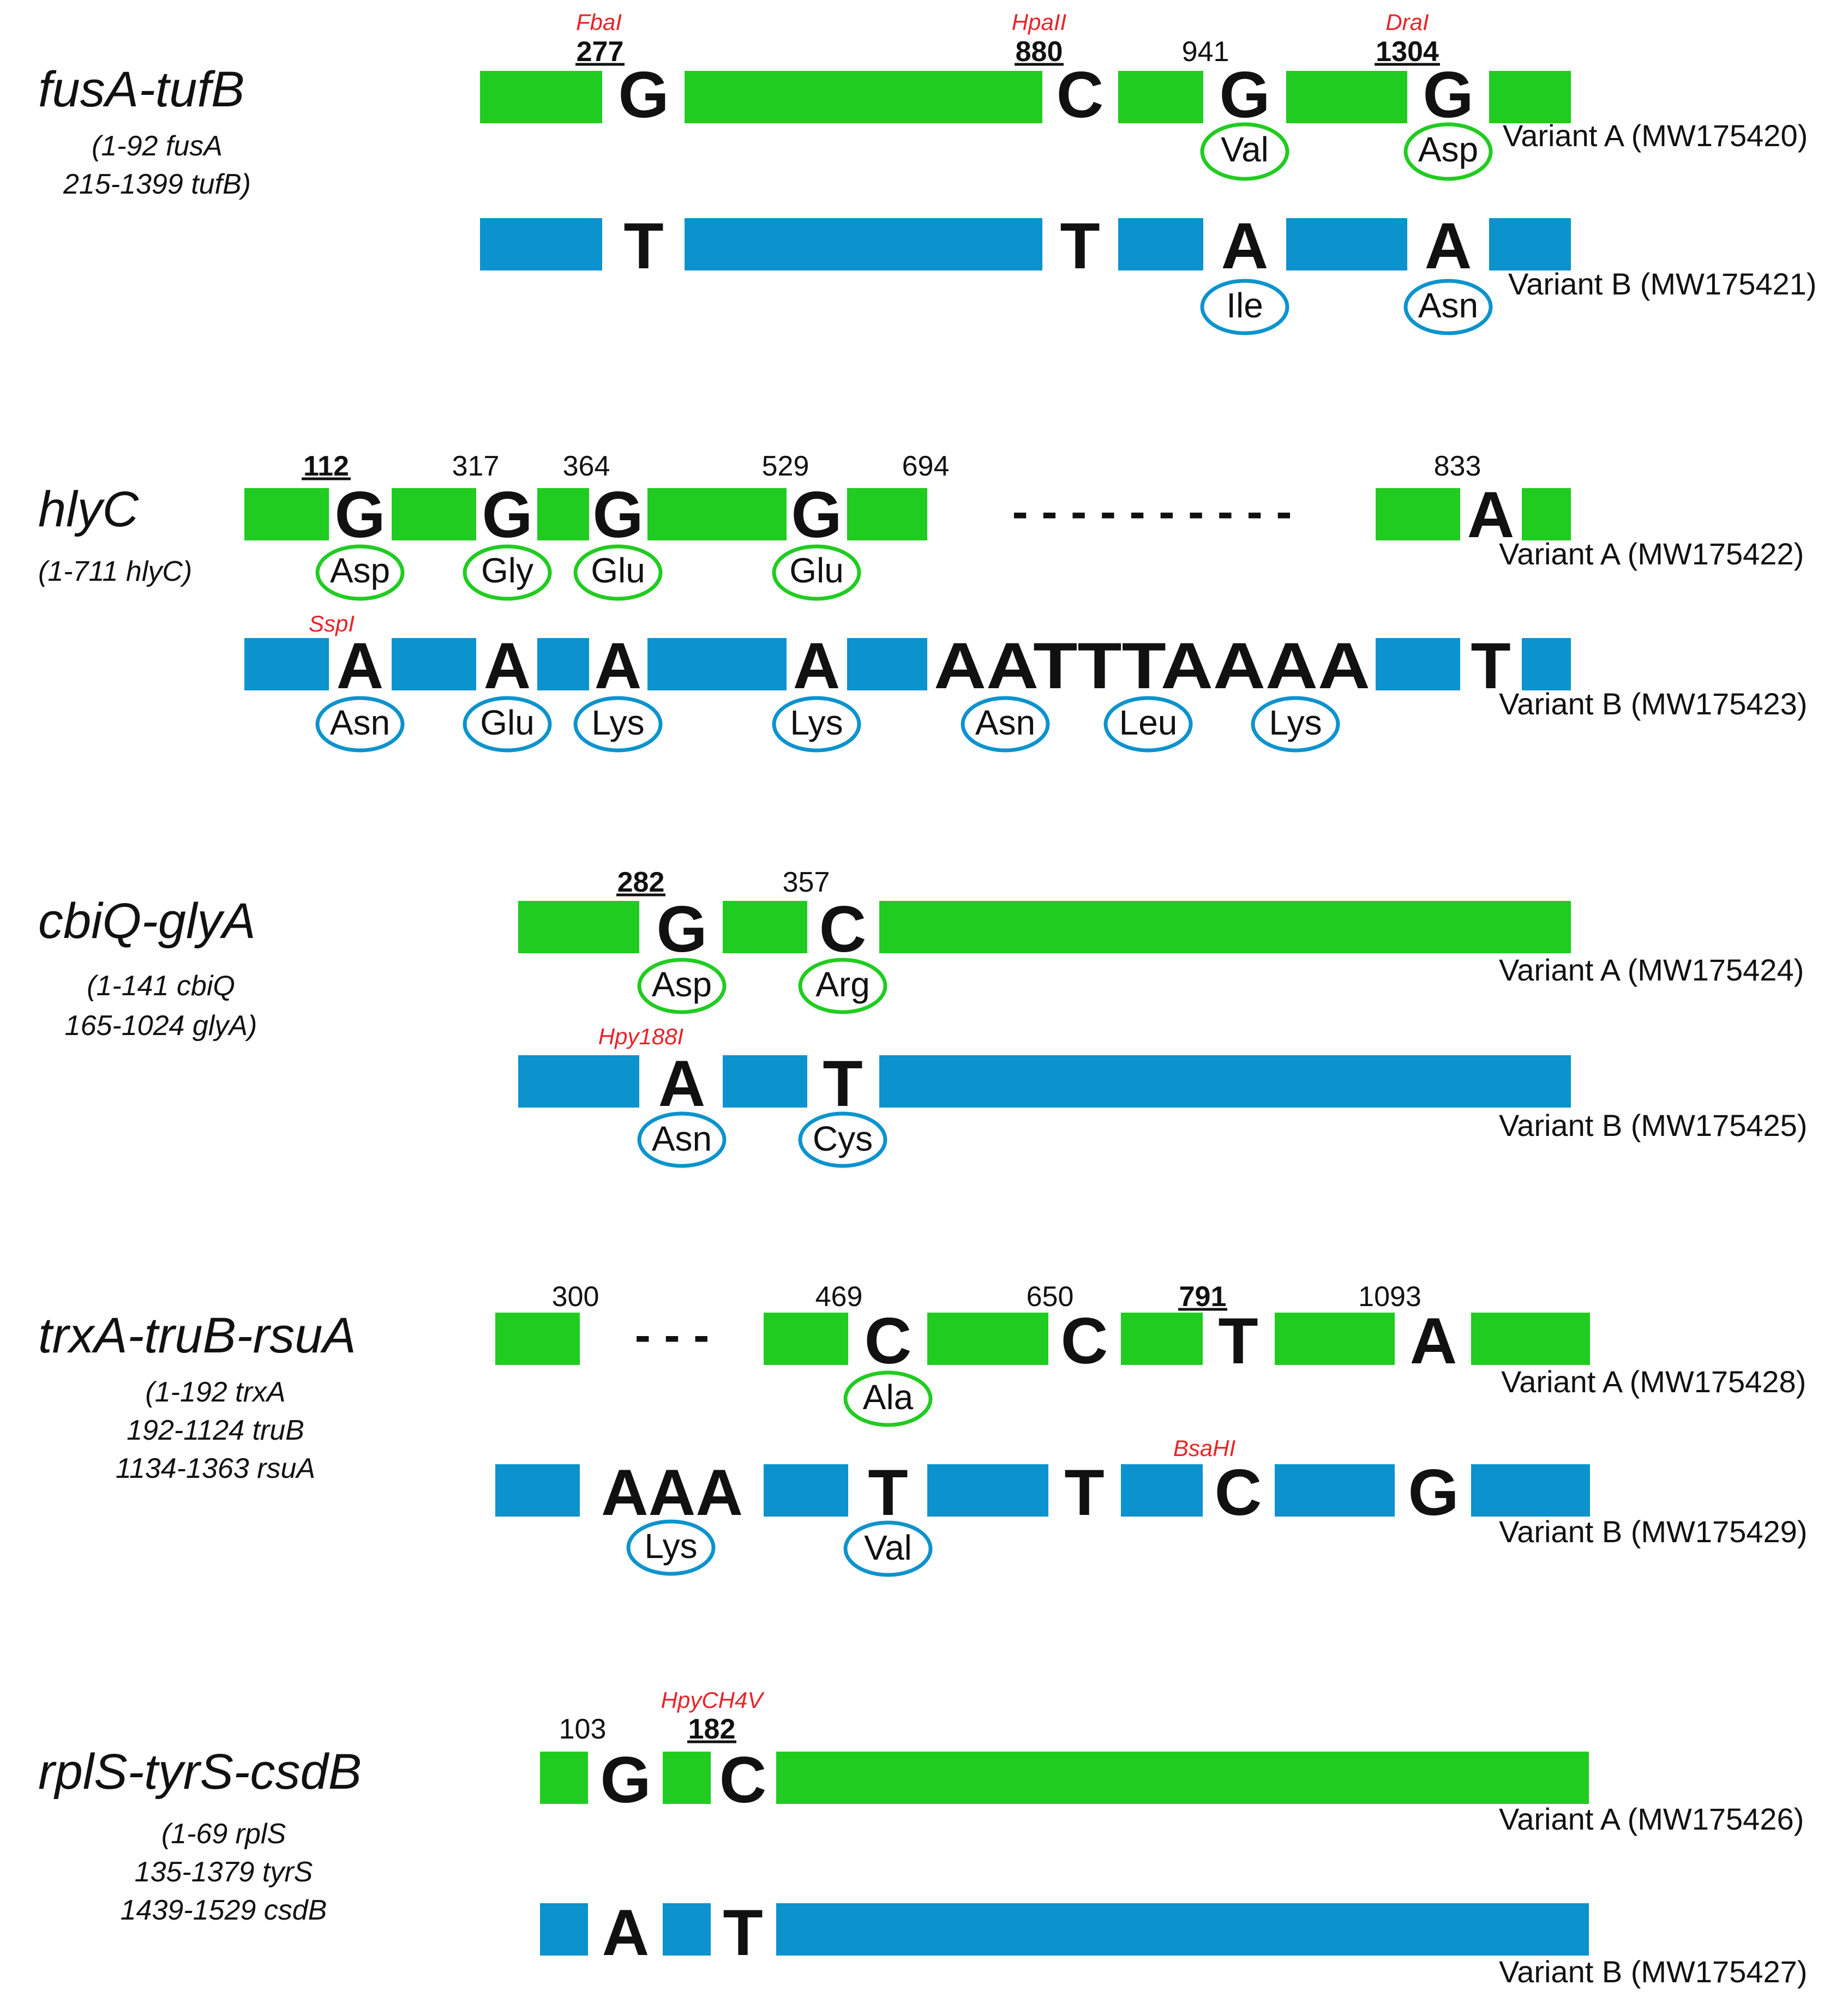  Describe the element at coordinates (1651, 554) in the screenshot. I see `variant-label: Variant A (MW175422)` at that location.